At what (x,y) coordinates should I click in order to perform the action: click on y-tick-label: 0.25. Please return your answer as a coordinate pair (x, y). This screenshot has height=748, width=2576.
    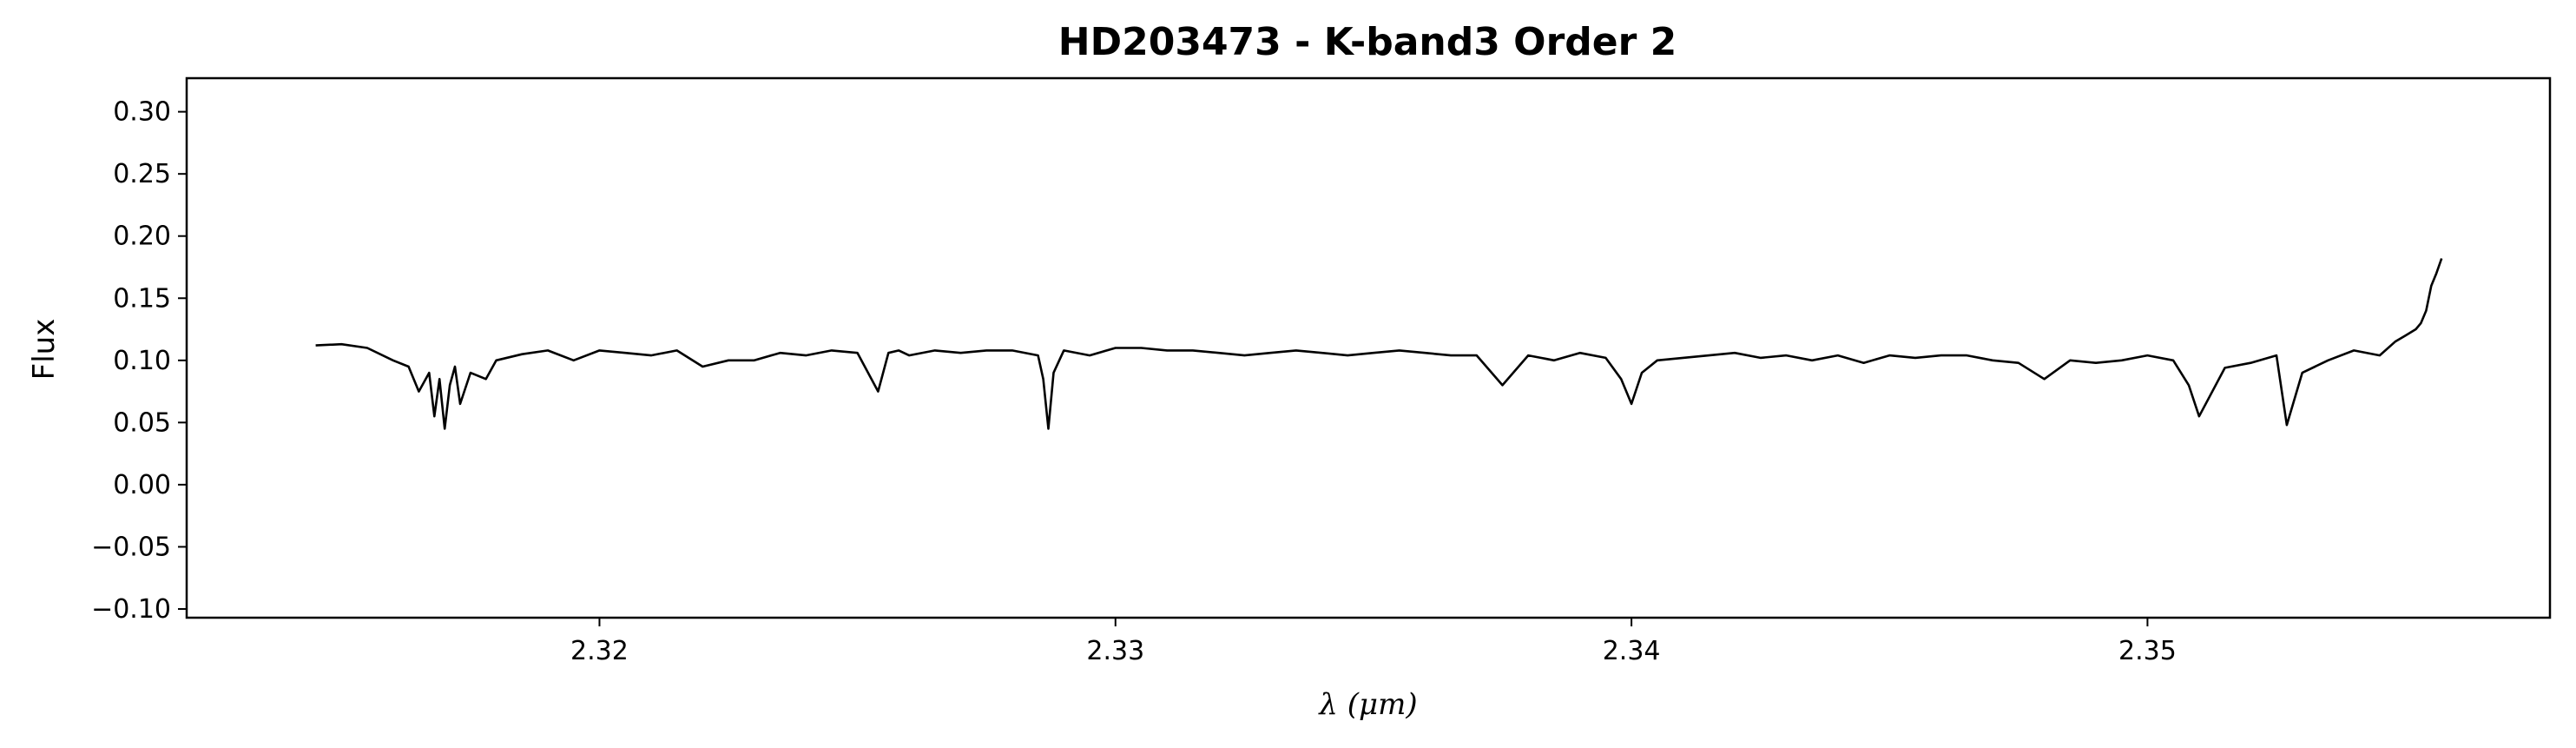
    Looking at the image, I should click on (142, 174).